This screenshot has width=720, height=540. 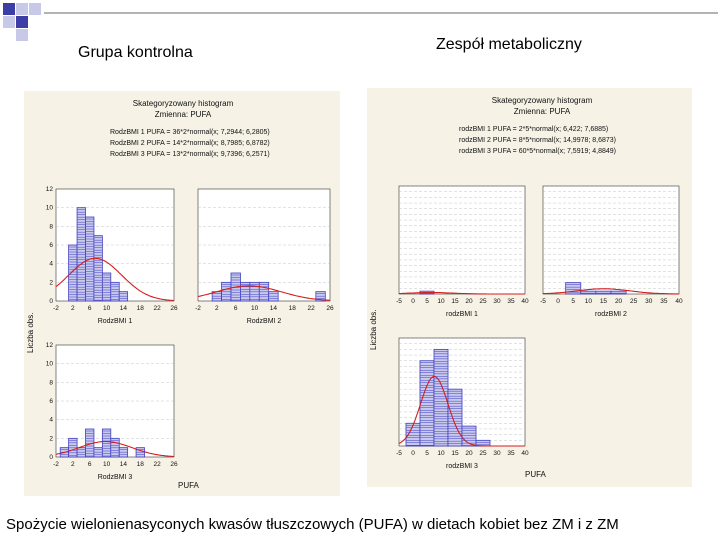 What do you see at coordinates (135, 52) in the screenshot?
I see `heading-control-group: Grupa kontrolna` at bounding box center [135, 52].